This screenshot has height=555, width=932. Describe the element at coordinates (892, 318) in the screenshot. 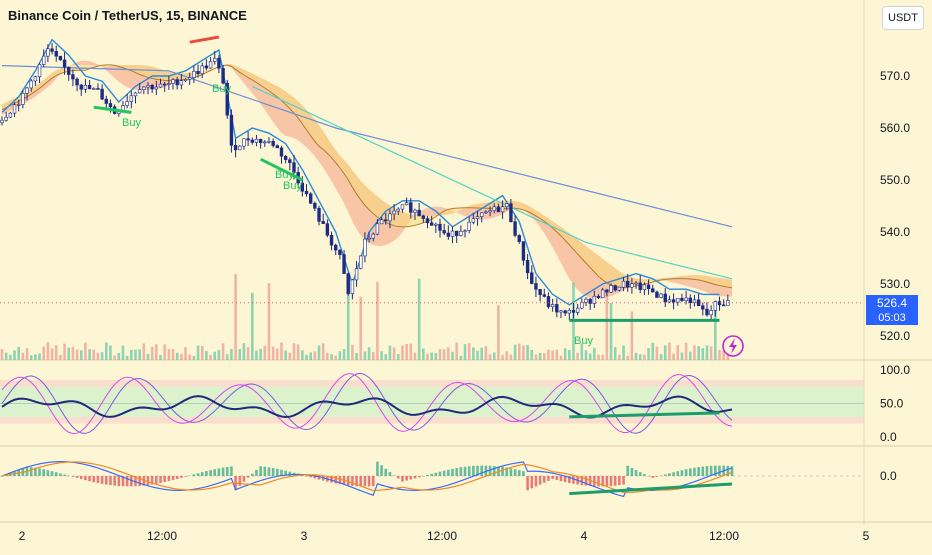

I see `countdown-tag: 05:03` at that location.